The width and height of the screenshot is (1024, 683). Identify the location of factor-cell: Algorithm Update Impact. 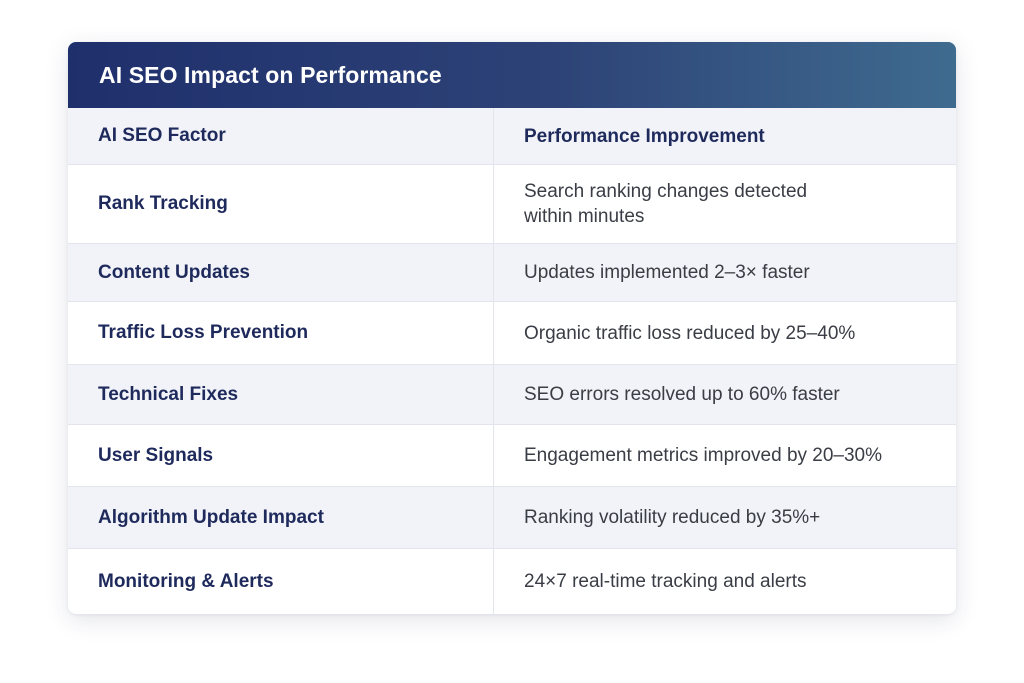
(281, 517).